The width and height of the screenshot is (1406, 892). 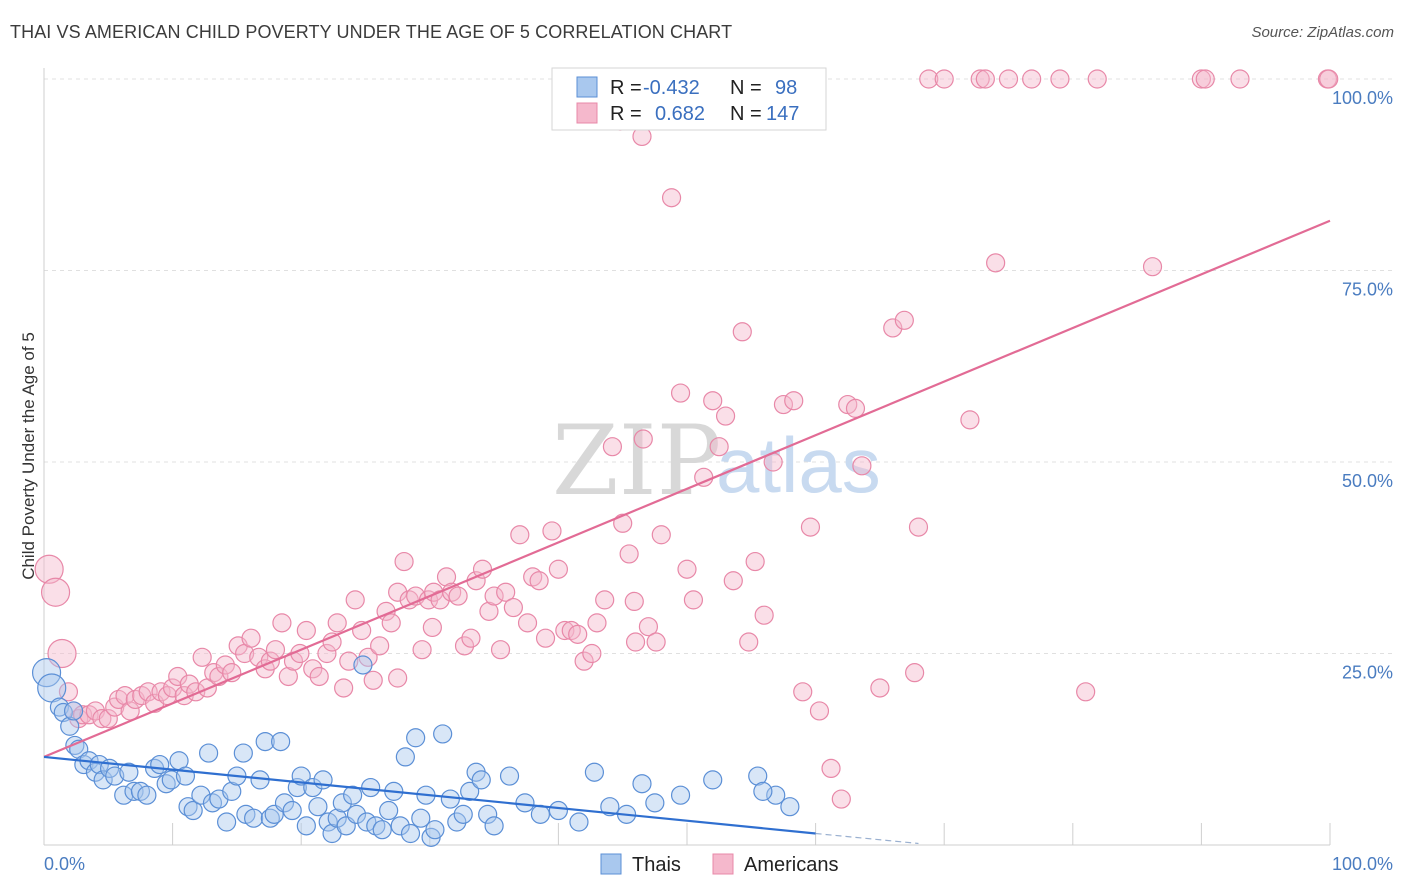 I want to click on legend-n-value-thais: 98, so click(x=786, y=88).